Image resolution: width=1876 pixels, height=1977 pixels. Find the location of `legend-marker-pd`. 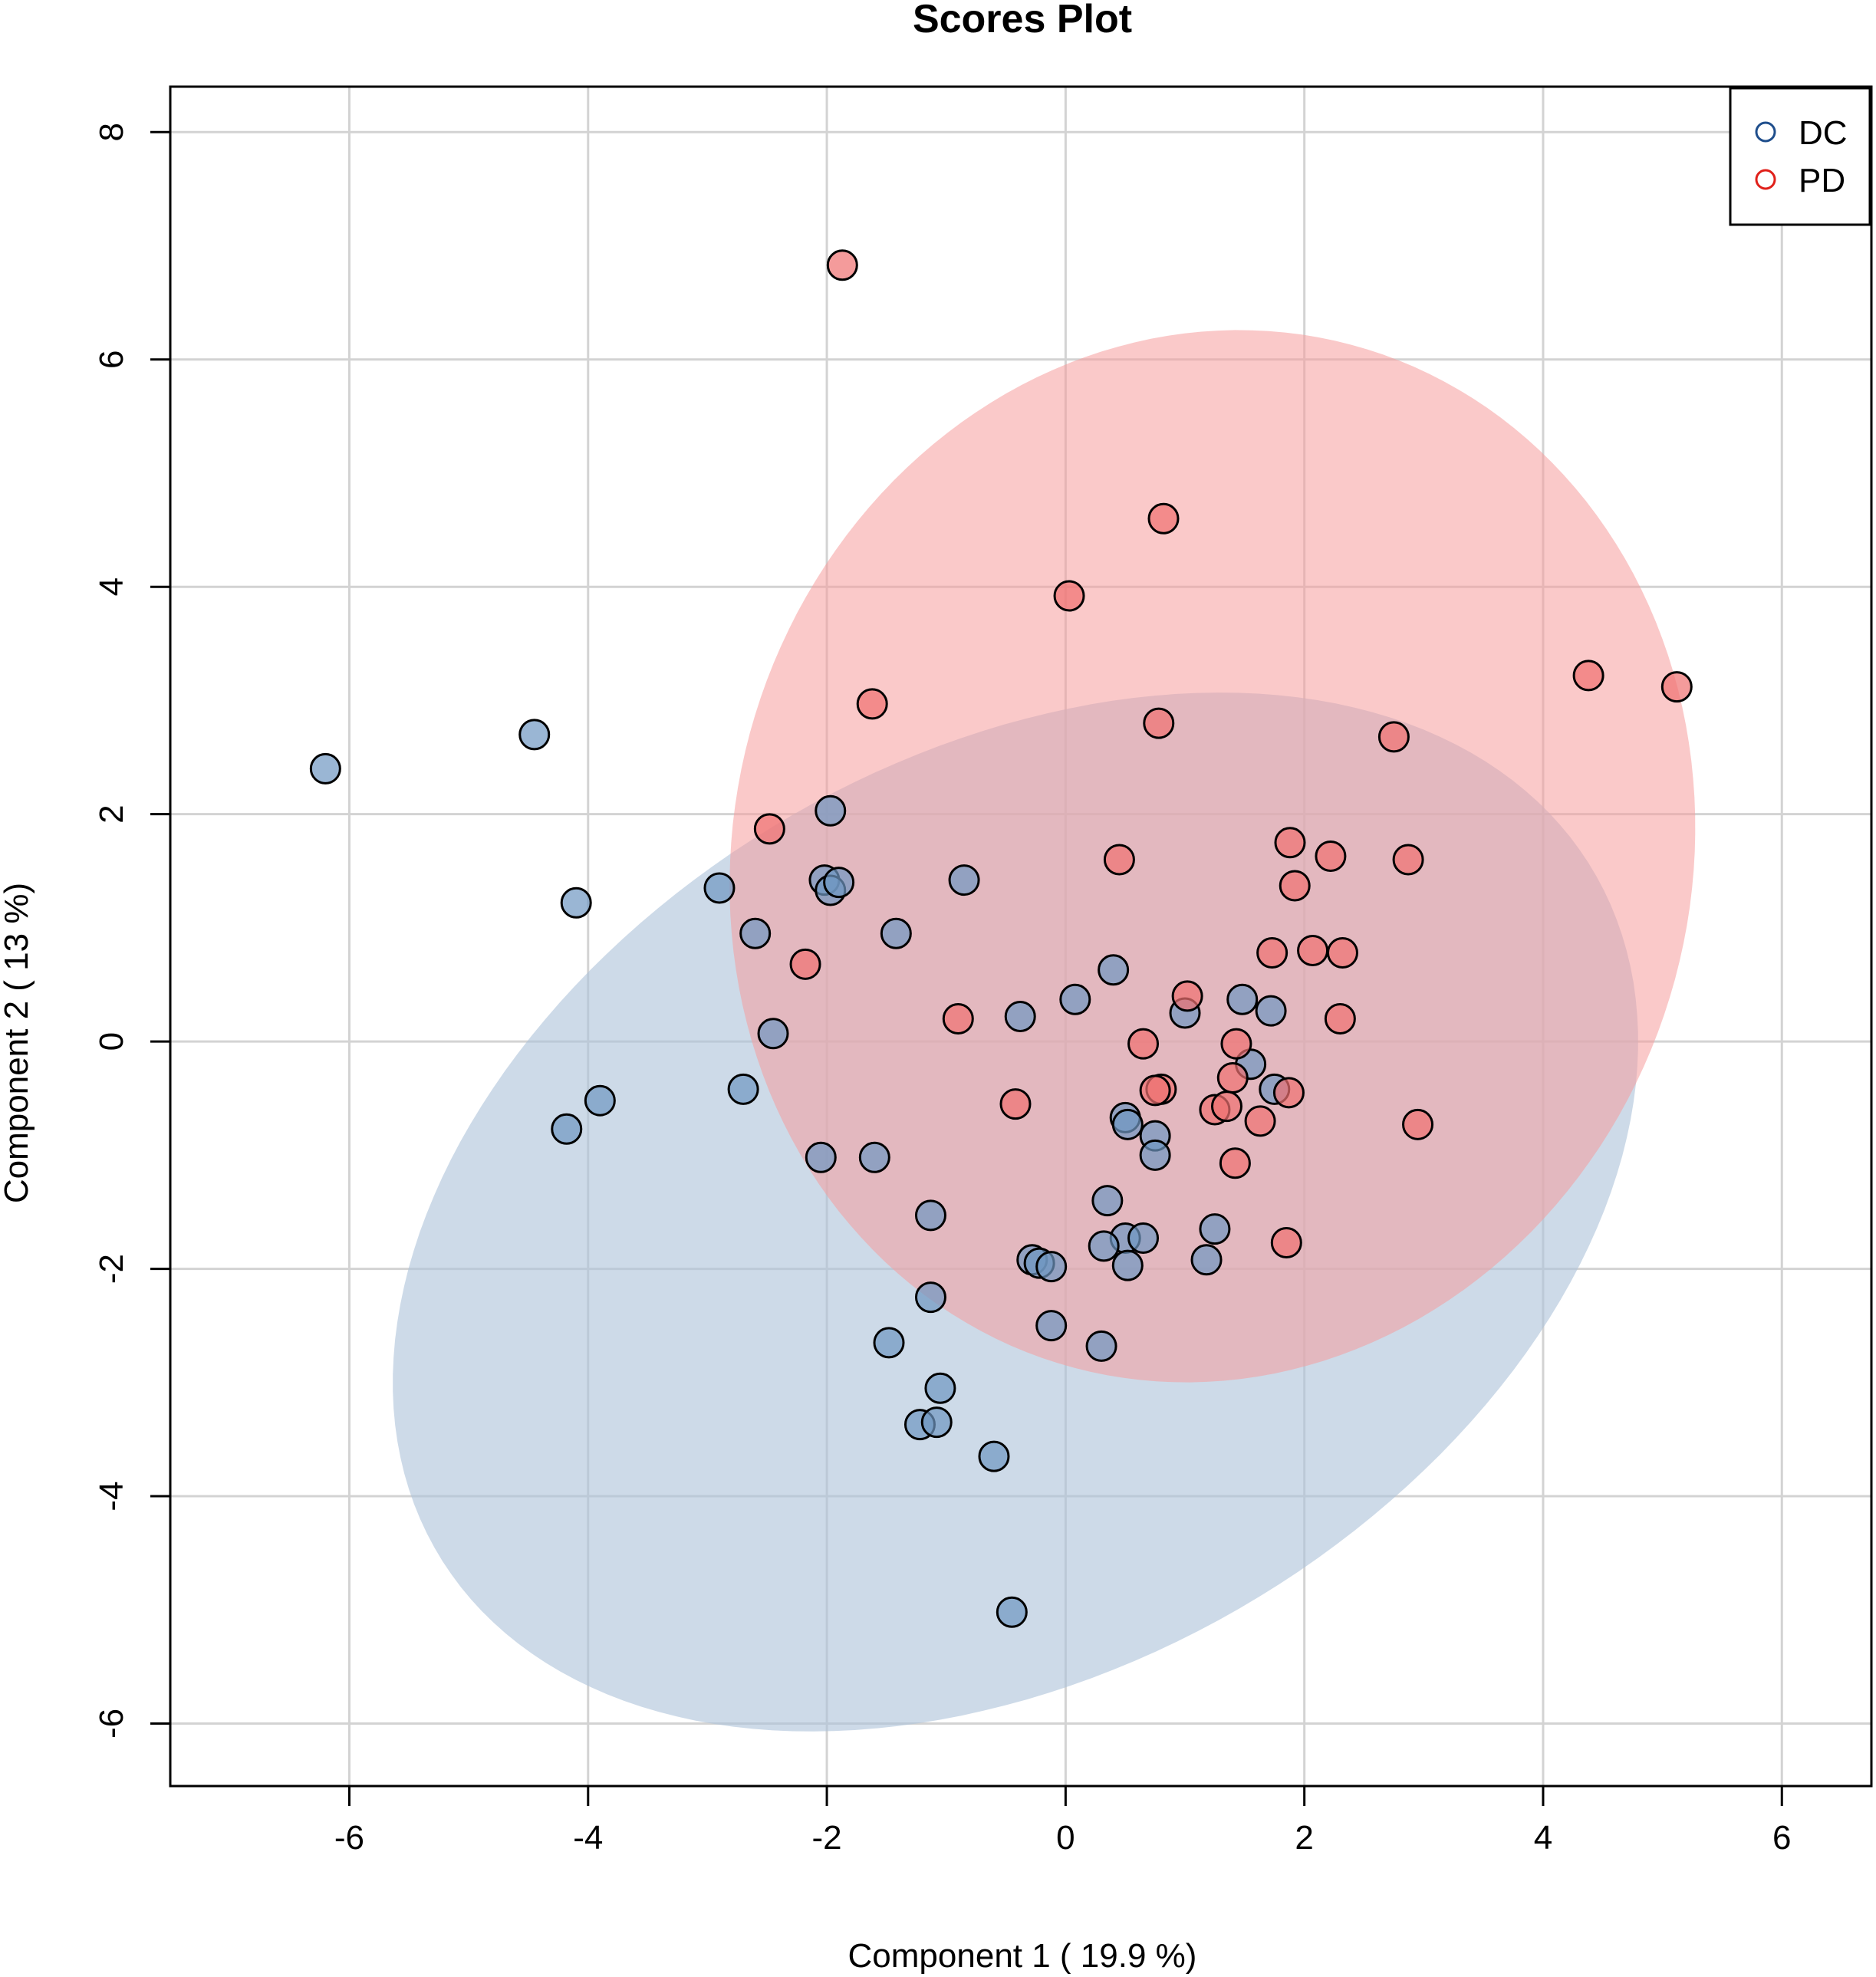

legend-marker-pd is located at coordinates (1765, 179).